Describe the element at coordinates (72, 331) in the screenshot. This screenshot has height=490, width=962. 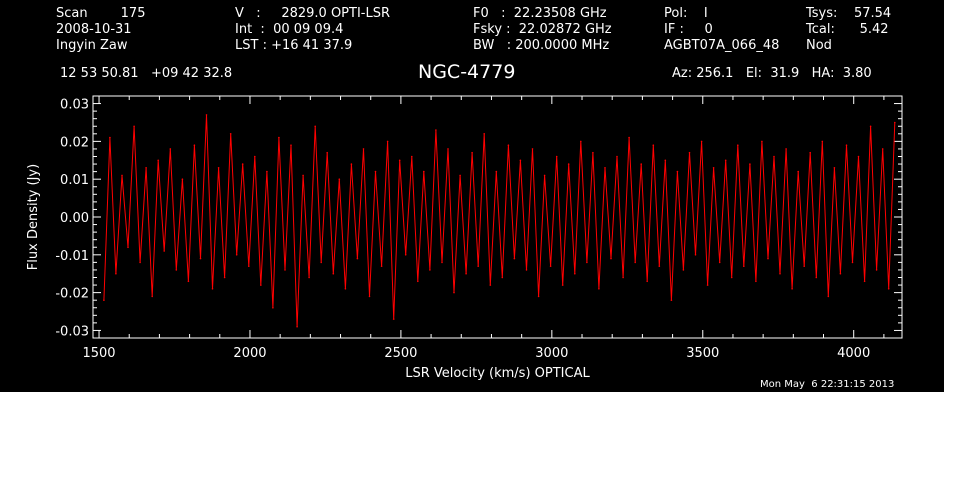
I see `y-tick-label: -0.03` at that location.